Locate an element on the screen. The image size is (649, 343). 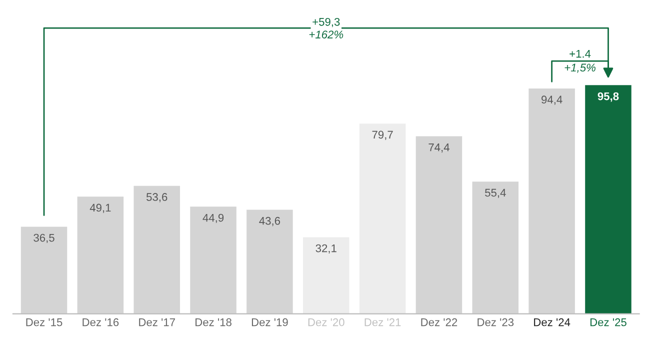
data-label: 32,1 is located at coordinates (326, 249).